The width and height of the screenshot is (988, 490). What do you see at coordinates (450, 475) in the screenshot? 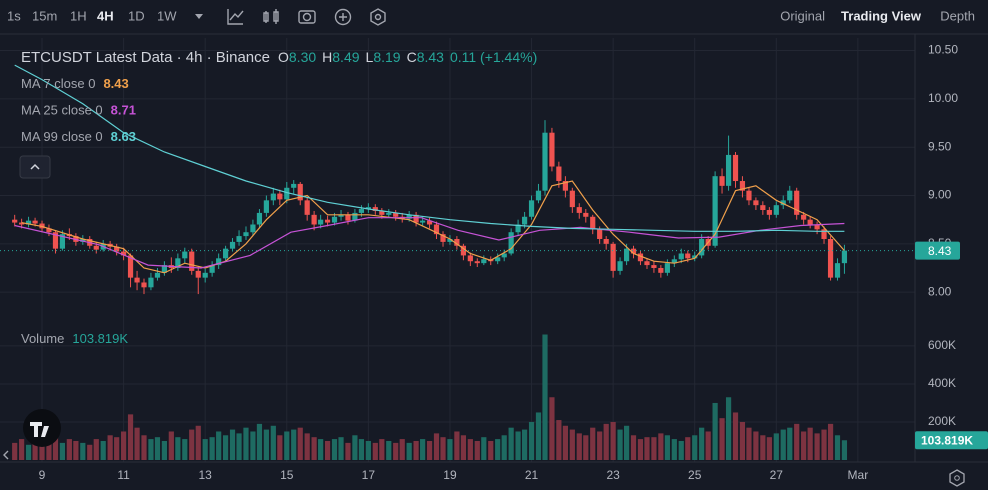
I see `x-tick-label: 19` at bounding box center [450, 475].